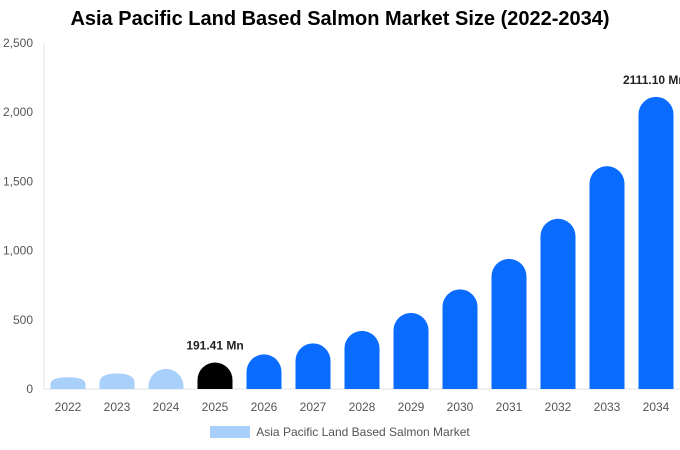 The image size is (680, 450). What do you see at coordinates (18, 112) in the screenshot?
I see `y-tick-label: 2,000` at bounding box center [18, 112].